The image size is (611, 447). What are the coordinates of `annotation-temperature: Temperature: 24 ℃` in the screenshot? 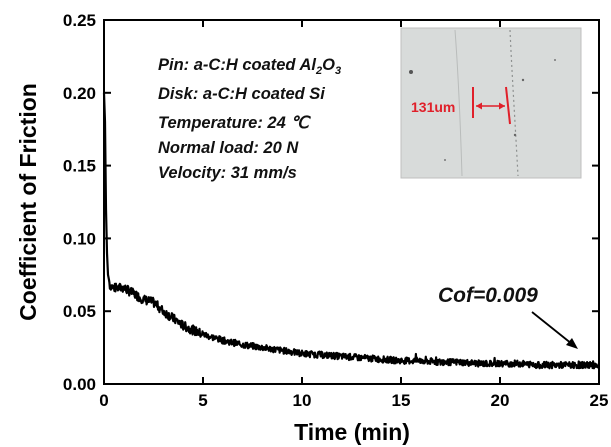 It's located at (234, 123).